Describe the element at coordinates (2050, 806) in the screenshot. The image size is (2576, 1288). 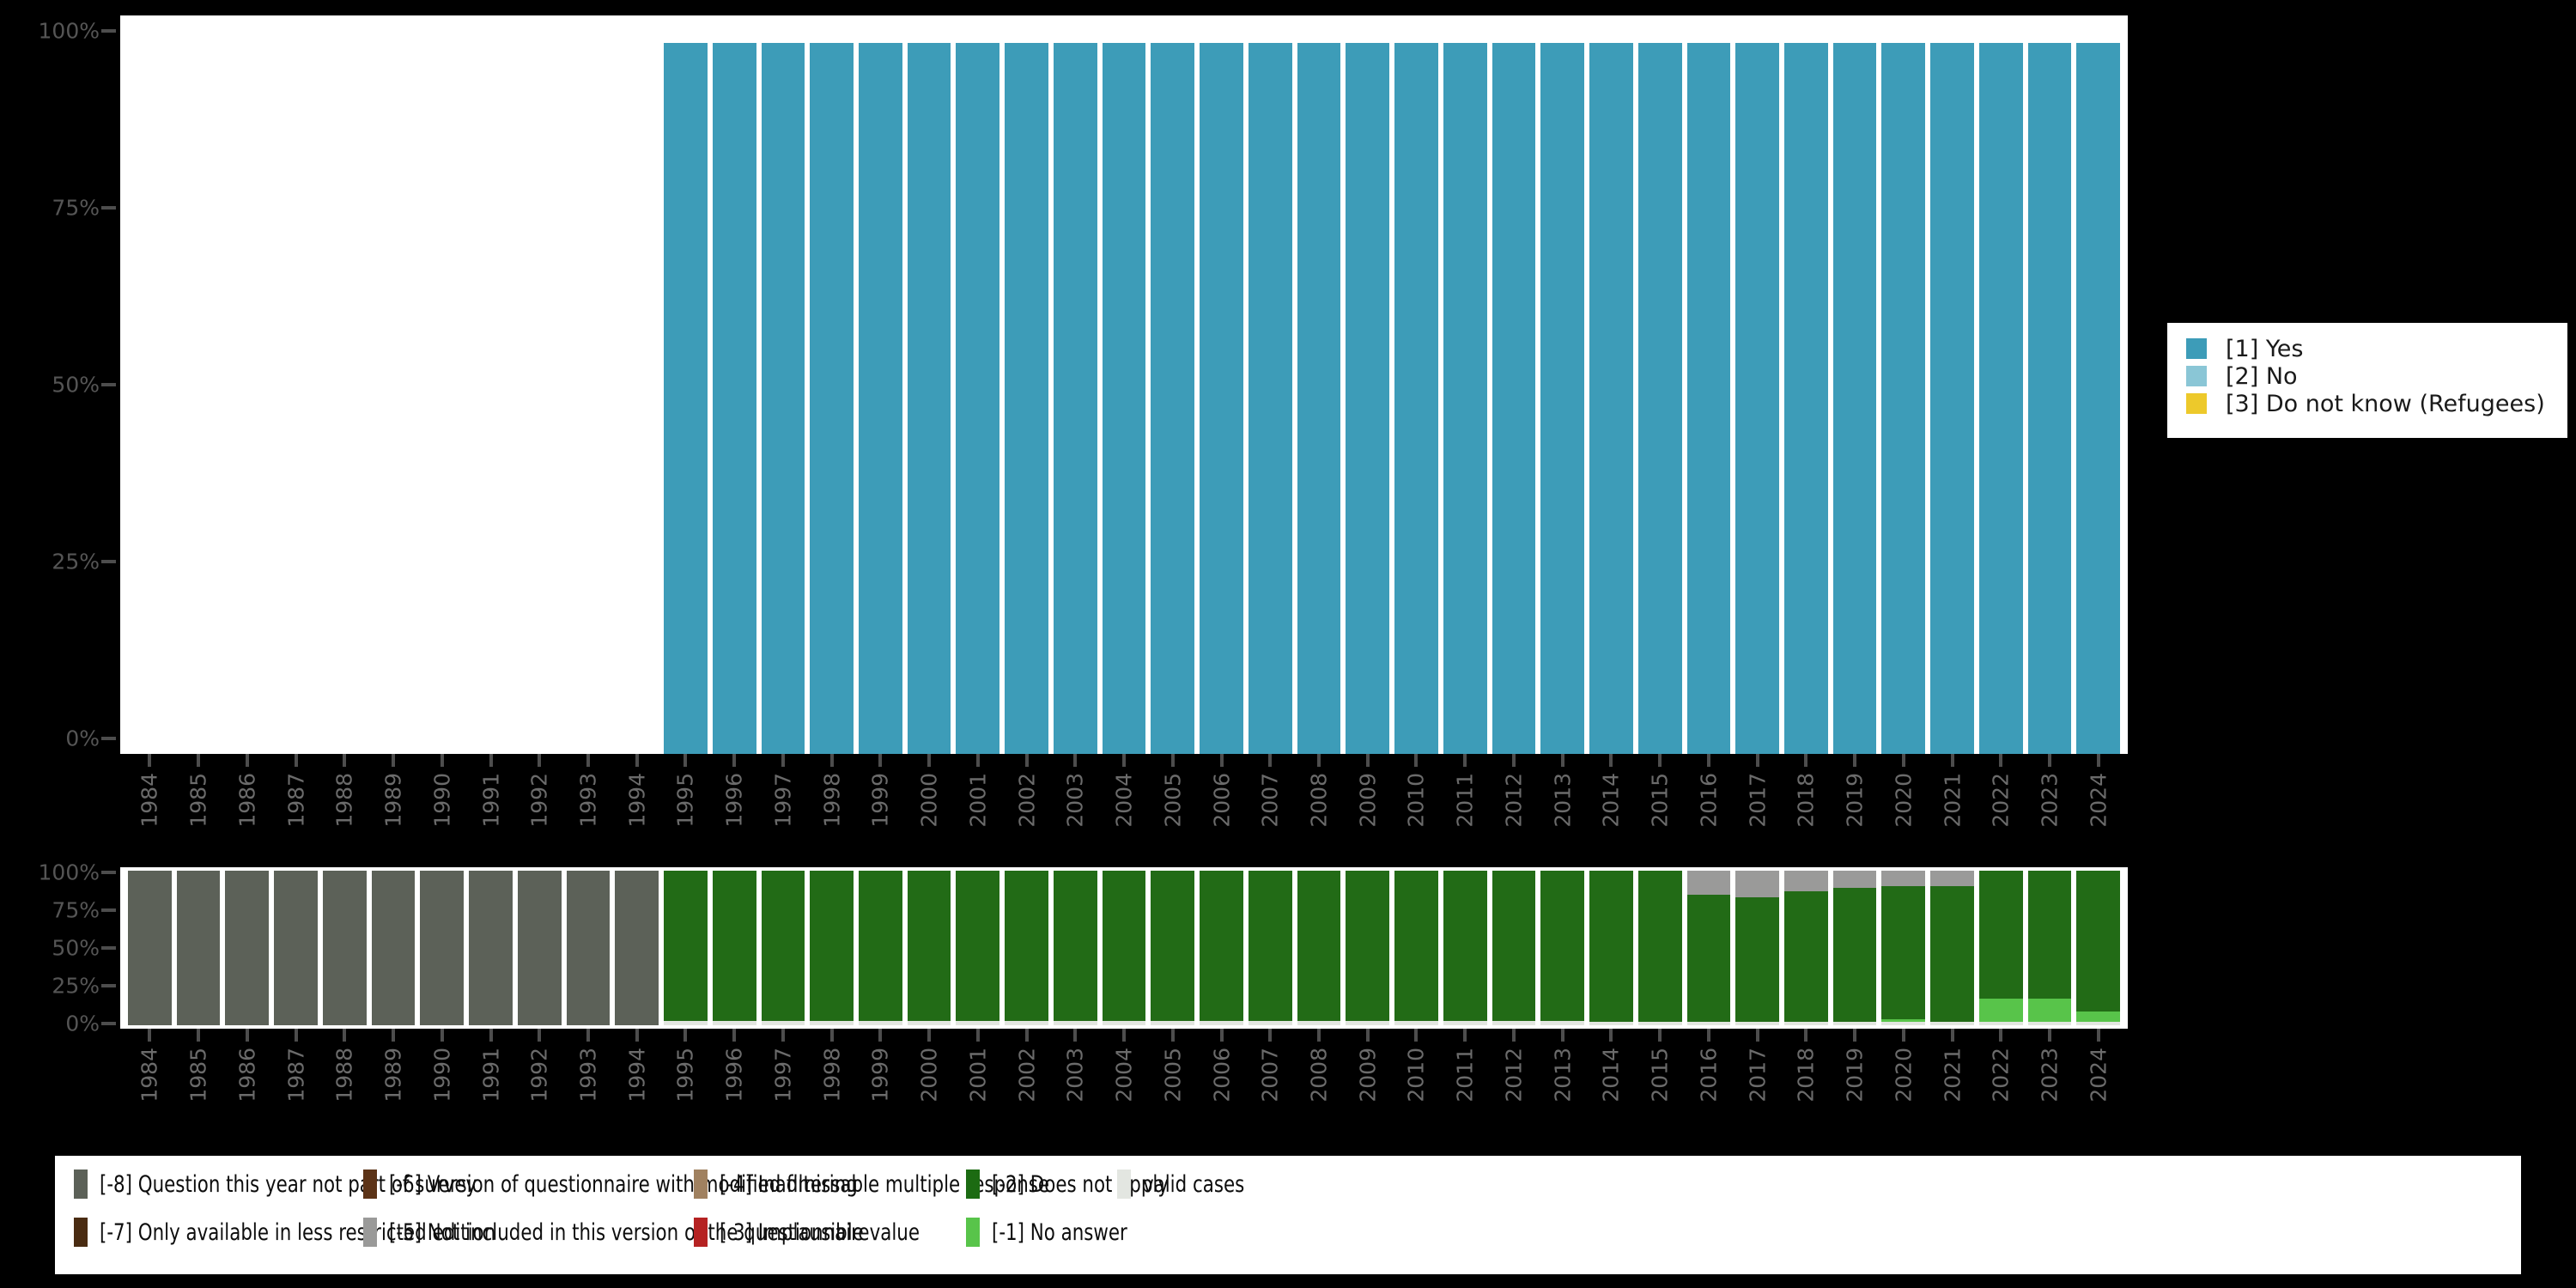
I see `x-axis-cell: 2023` at that location.